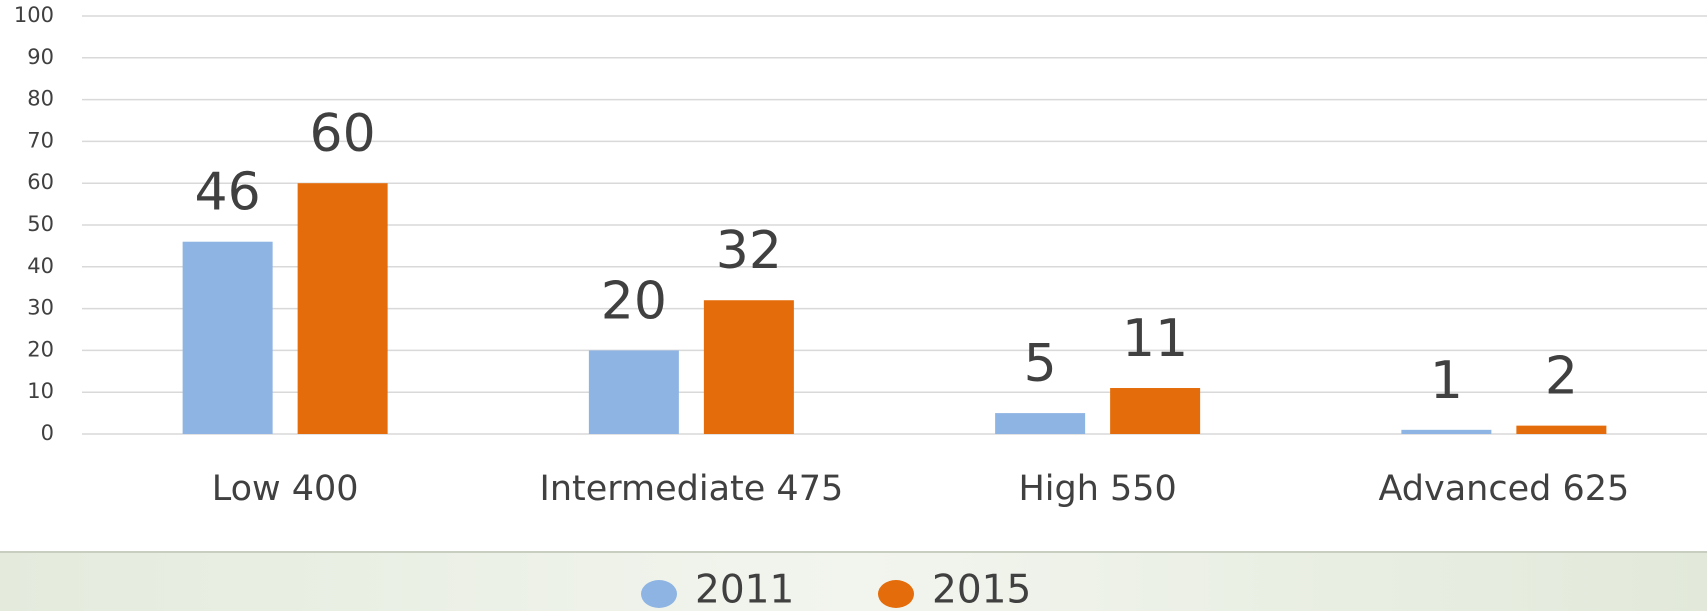 Image resolution: width=1707 pixels, height=611 pixels. Describe the element at coordinates (228, 193) in the screenshot. I see `value-label: 46` at that location.